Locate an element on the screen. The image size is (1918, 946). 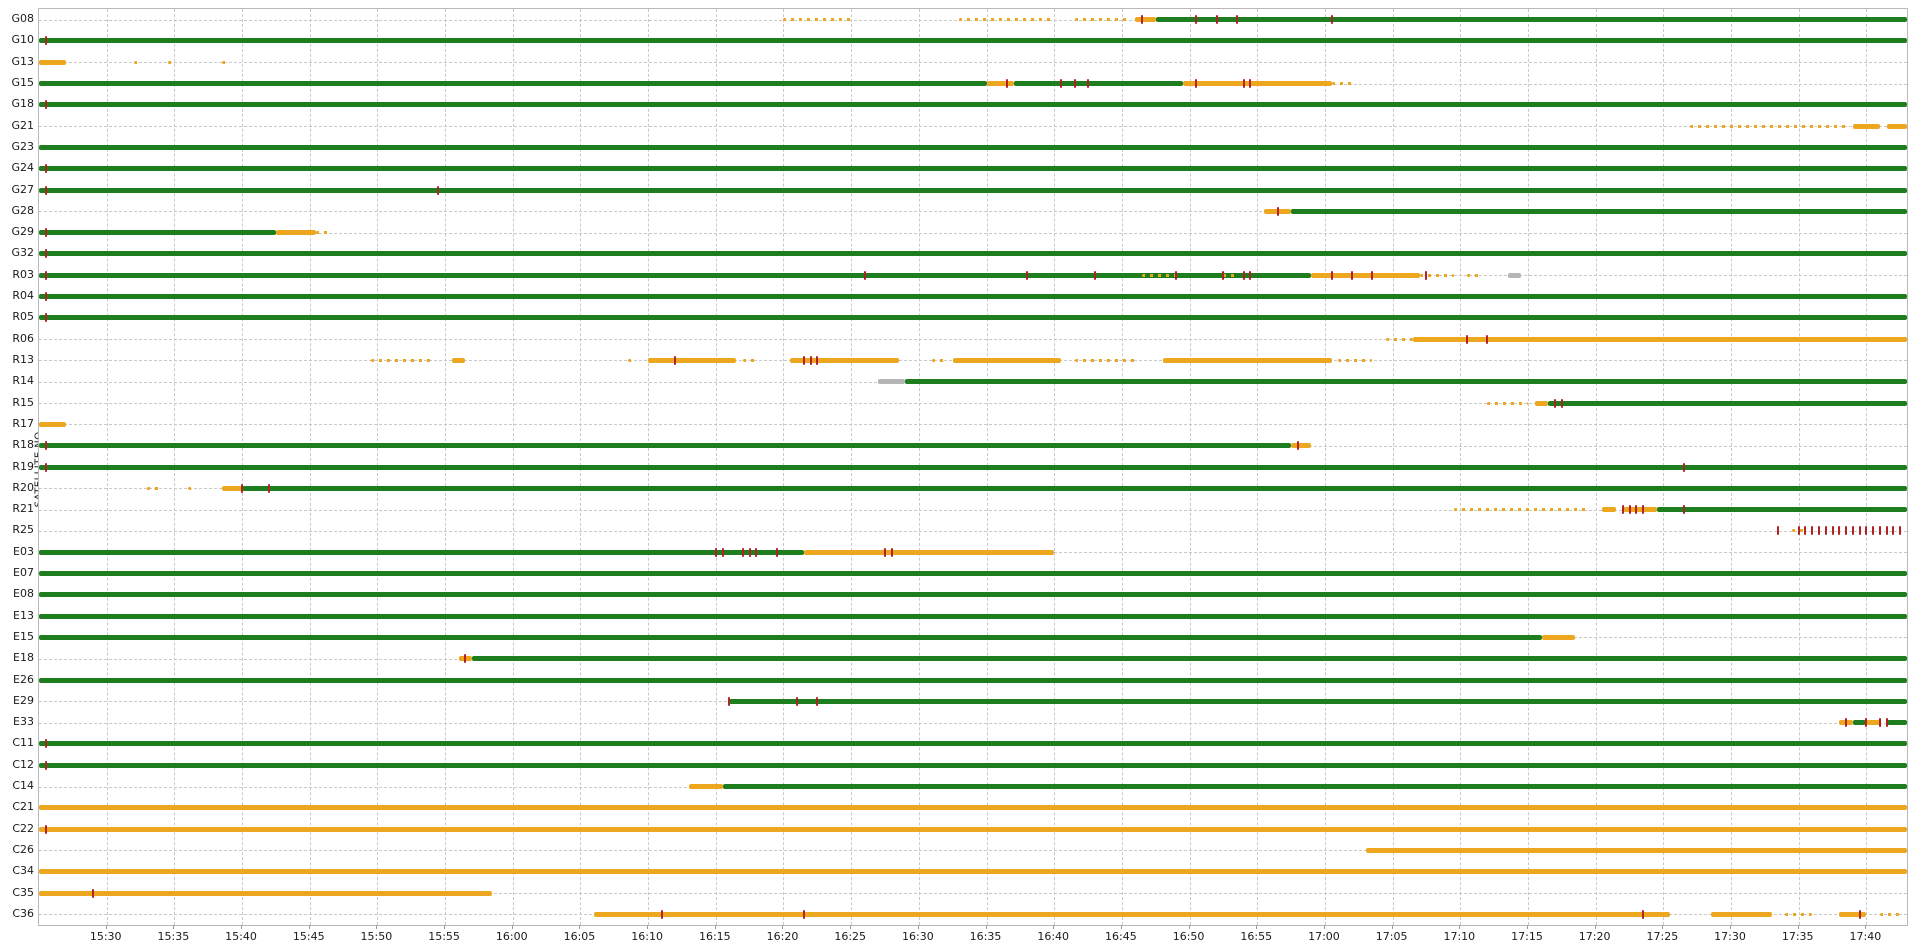
row-label-G29: G29 is located at coordinates (22, 232).